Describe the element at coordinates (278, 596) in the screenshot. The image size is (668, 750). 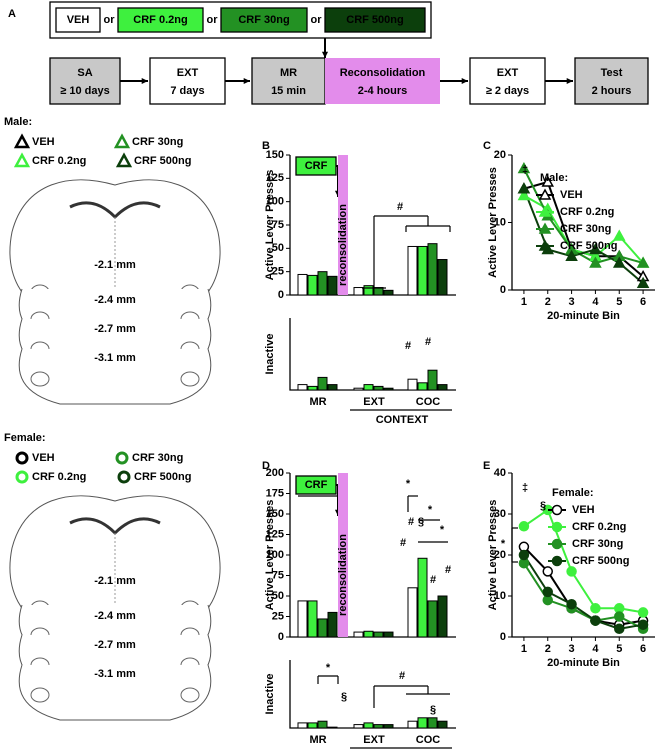
I see `y-tick-label: 50` at that location.